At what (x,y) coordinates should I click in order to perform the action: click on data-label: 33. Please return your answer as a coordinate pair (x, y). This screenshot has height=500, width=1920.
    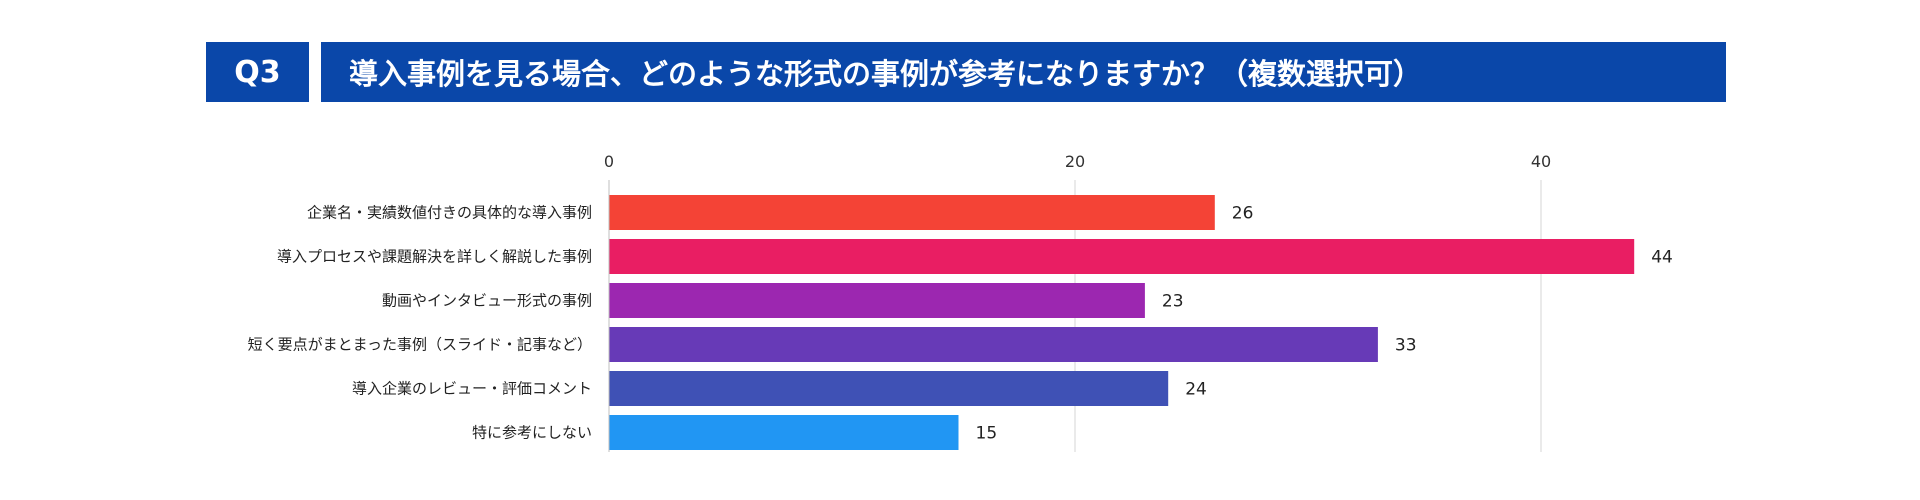
    Looking at the image, I should click on (1406, 346).